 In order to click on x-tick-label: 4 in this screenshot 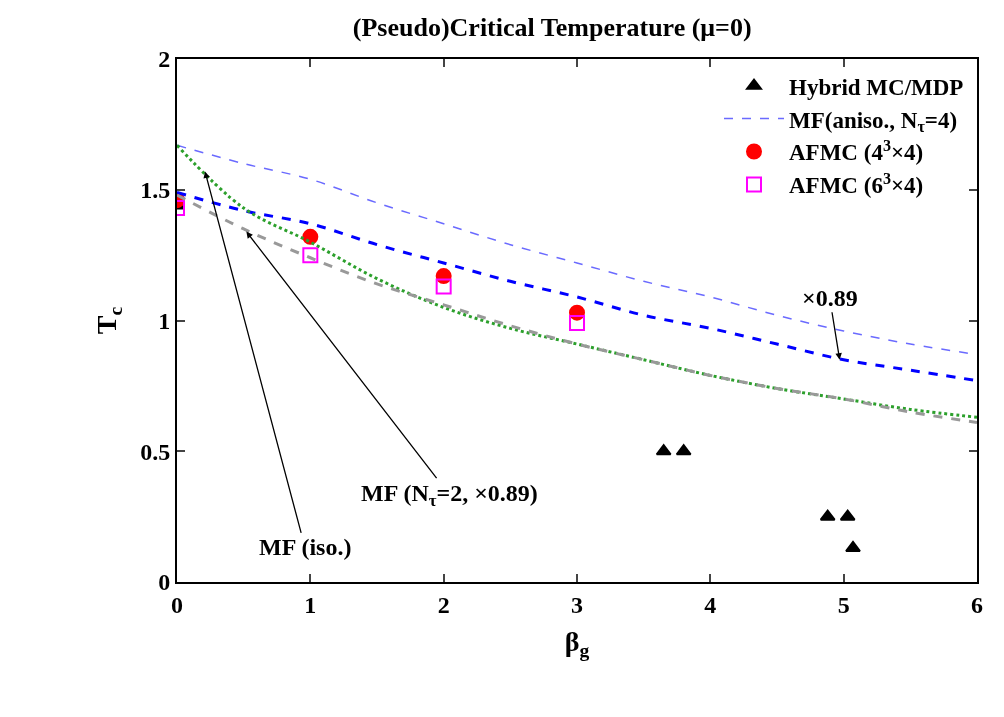, I will do `click(710, 604)`.